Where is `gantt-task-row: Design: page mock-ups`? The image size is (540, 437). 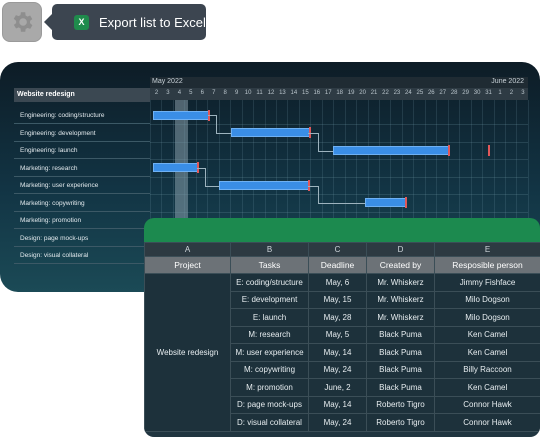
gantt-task-row: Design: page mock-ups is located at coordinates (82, 238).